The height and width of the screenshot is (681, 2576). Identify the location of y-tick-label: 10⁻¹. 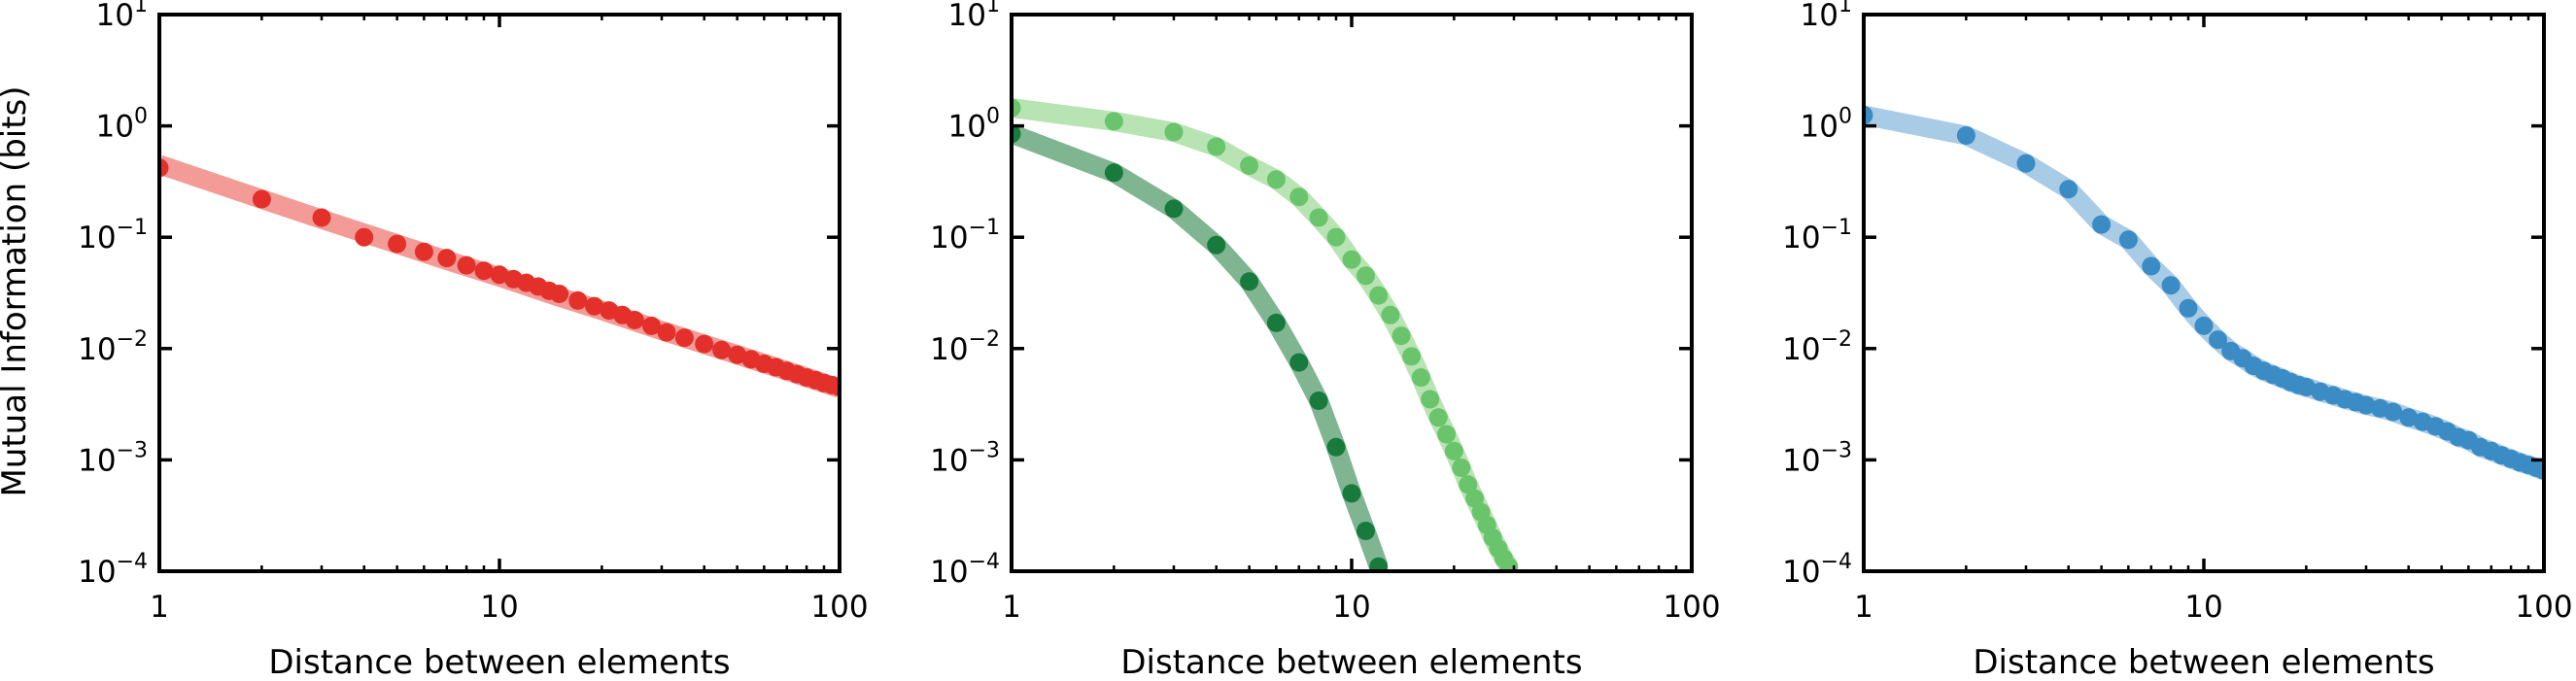
(1817, 235).